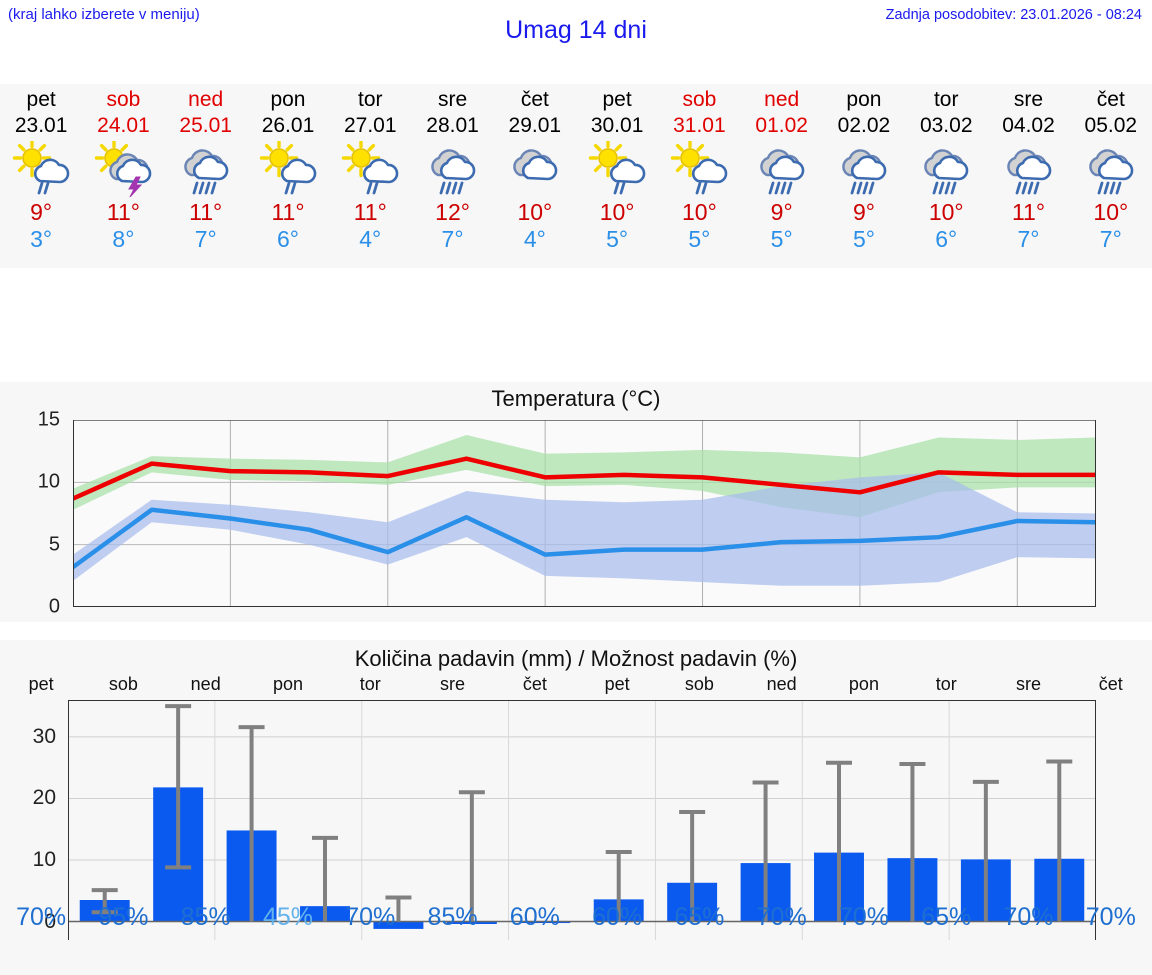 This screenshot has height=975, width=1152. I want to click on day-column: pon 26.01 11° 6°, so click(288, 176).